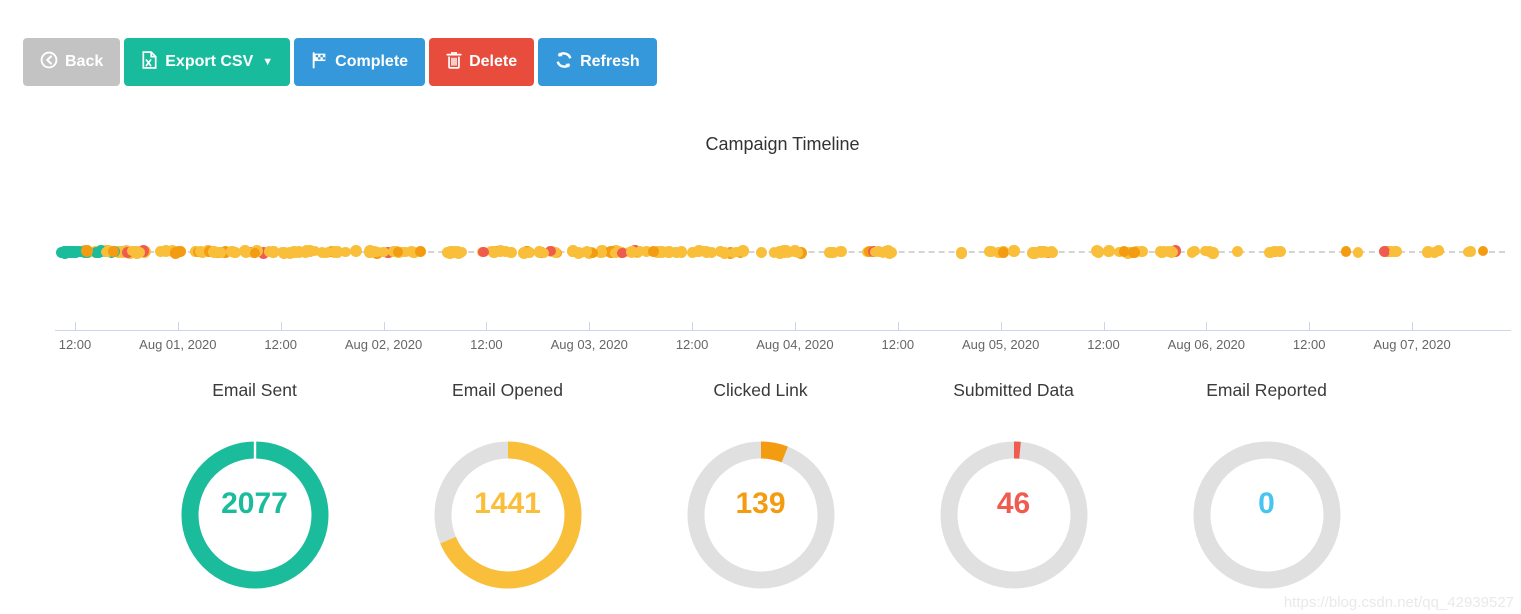  What do you see at coordinates (482, 62) in the screenshot?
I see `delete-button: Delete` at bounding box center [482, 62].